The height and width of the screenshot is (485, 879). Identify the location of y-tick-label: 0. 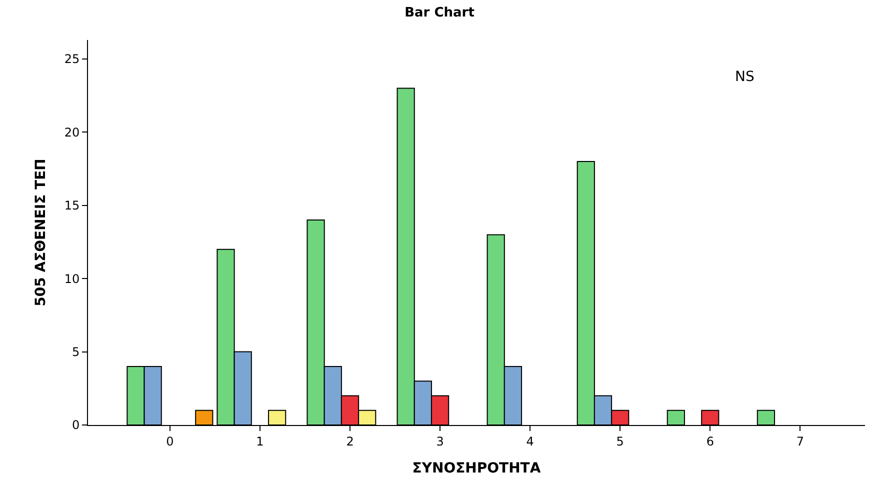
(76, 425).